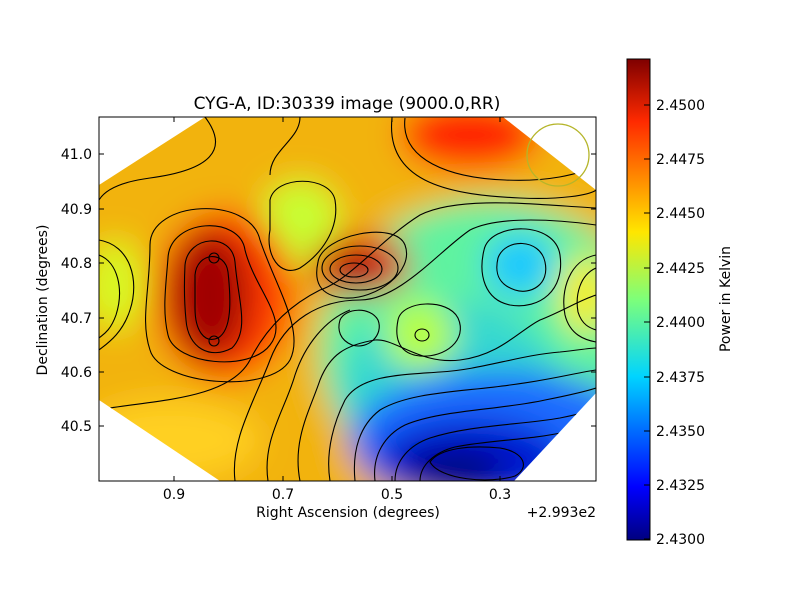 This screenshot has height=600, width=800. What do you see at coordinates (680, 106) in the screenshot?
I see `colorbar-tick-label: 2.4500` at bounding box center [680, 106].